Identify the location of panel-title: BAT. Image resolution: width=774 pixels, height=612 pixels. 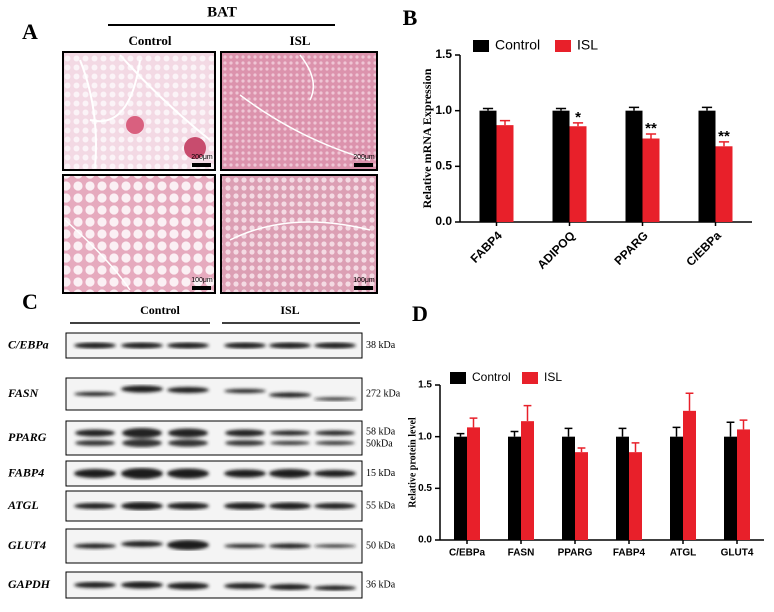
(222, 12).